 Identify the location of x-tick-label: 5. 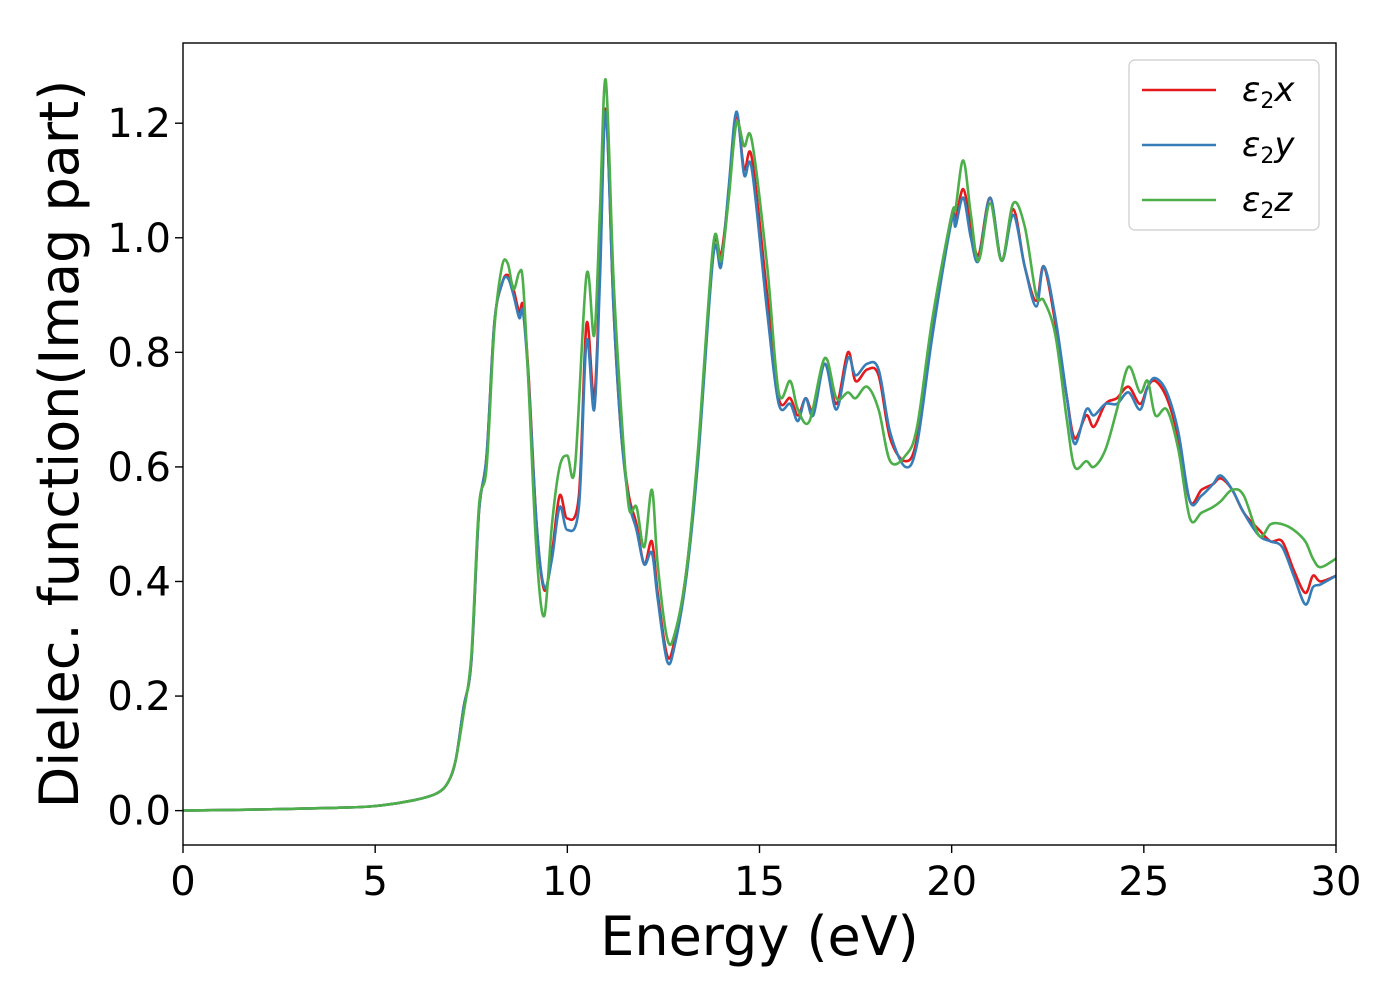
(374, 882).